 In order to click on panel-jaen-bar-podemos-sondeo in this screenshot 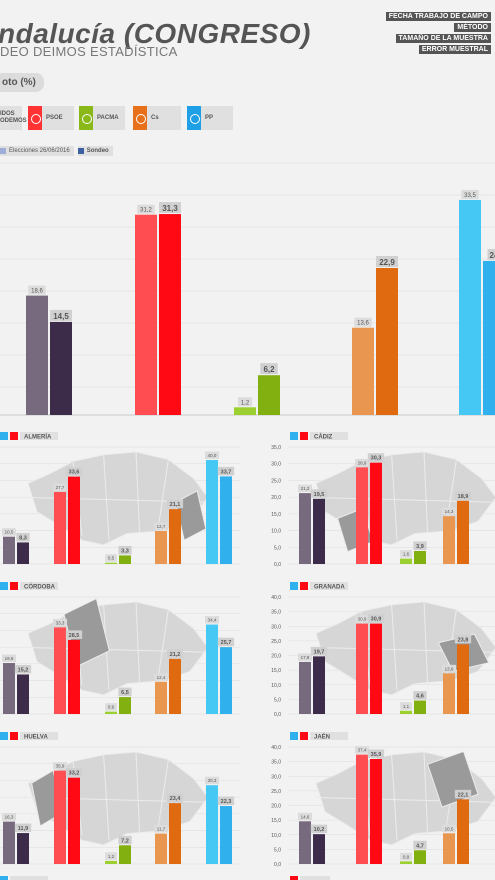, I will do `click(319, 849)`.